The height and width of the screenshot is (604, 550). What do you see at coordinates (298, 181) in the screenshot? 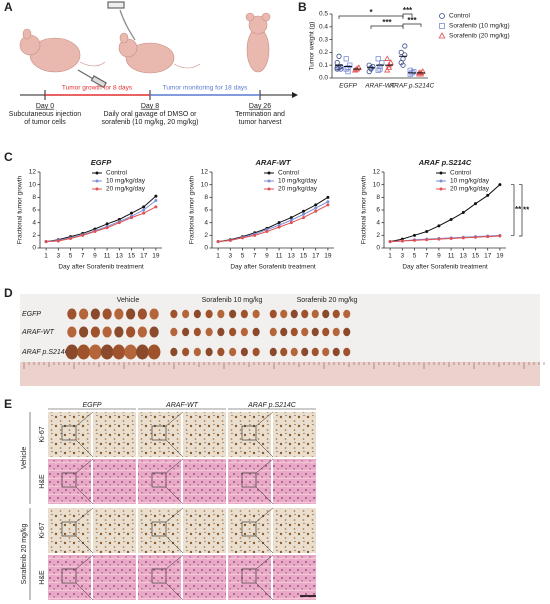
I see `legend-label: 10 mg/kg/day` at bounding box center [298, 181].